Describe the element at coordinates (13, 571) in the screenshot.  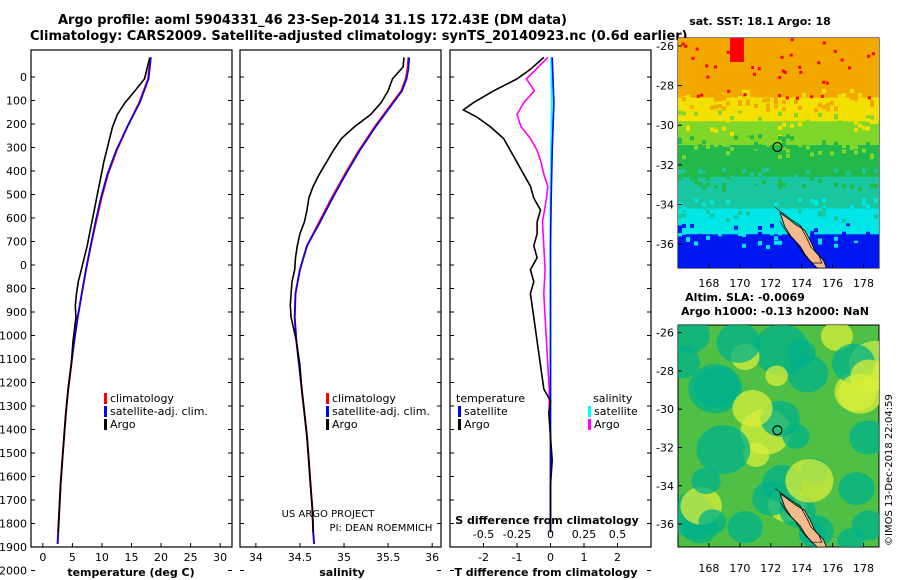
I see `depth-tick-label: 2000` at that location.